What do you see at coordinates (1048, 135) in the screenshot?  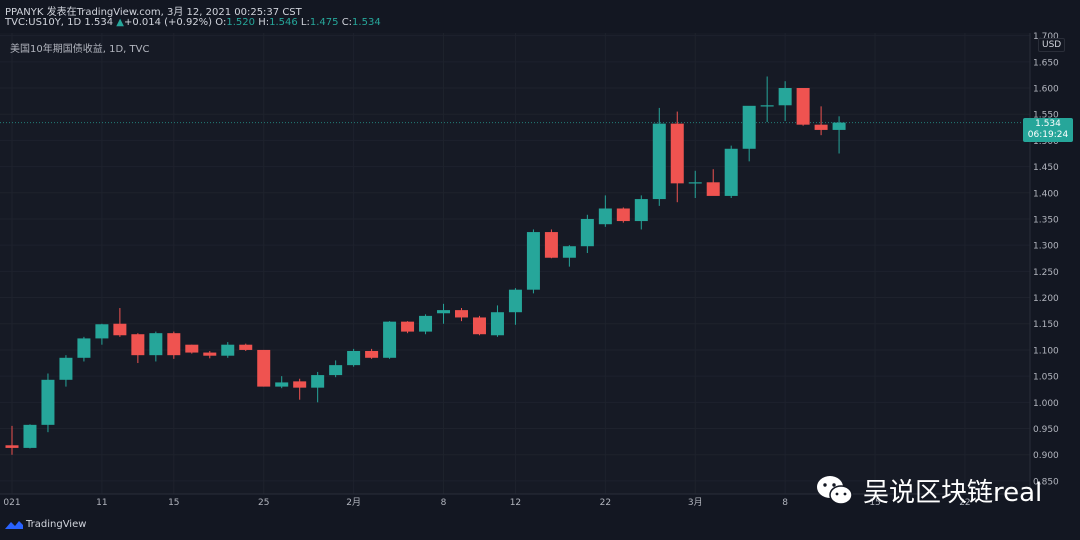 I see `price-tag-countdown: 06:19:24` at bounding box center [1048, 135].